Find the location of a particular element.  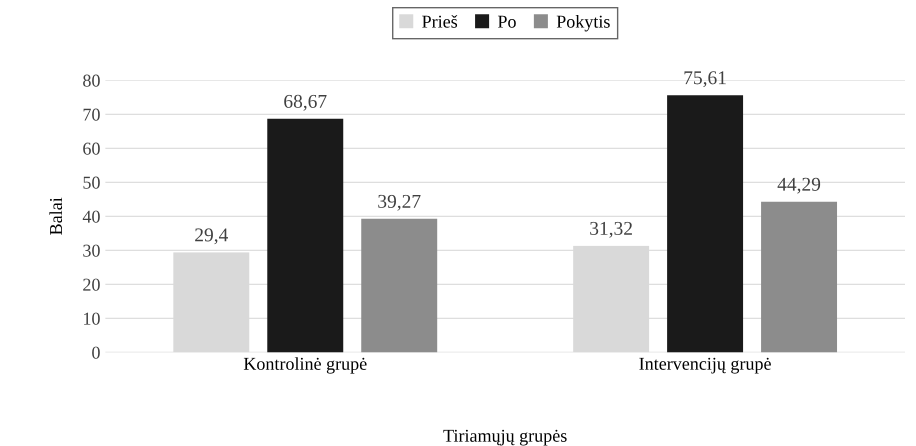

legend-label: Po is located at coordinates (507, 22).